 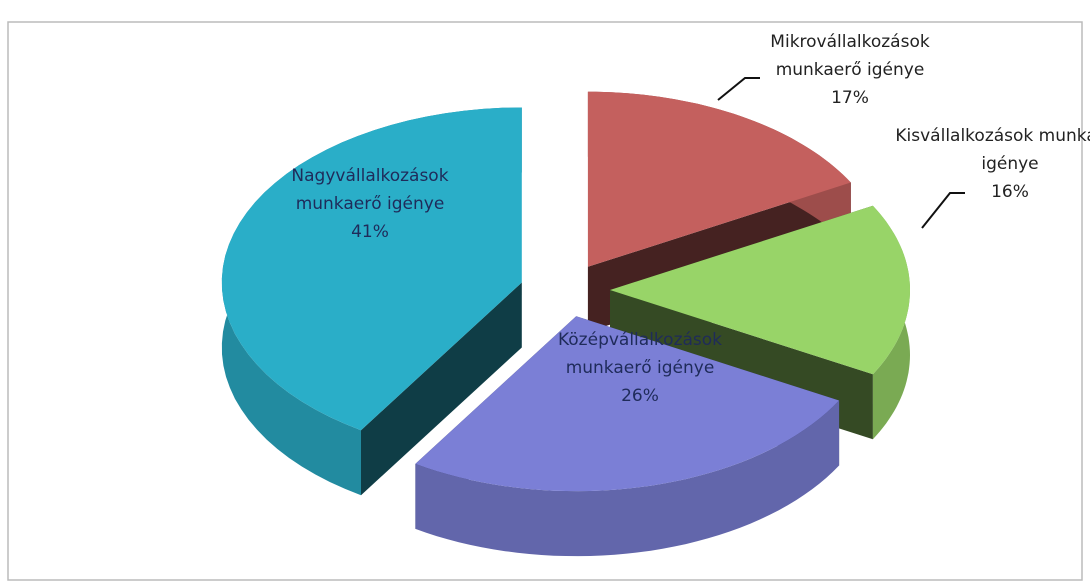 What do you see at coordinates (640, 354) in the screenshot?
I see `category-label: Középvállalkozások munkaerő igénye` at bounding box center [640, 354].